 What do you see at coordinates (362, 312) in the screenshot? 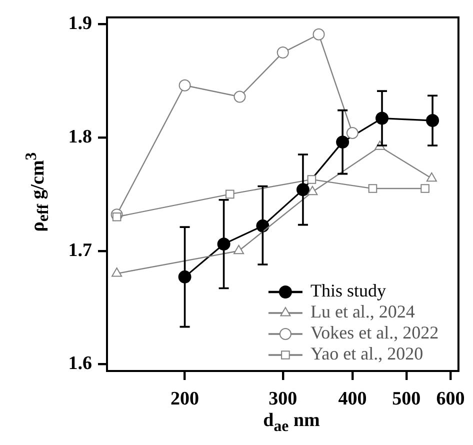
I see `legend-label: Lu et al., 2024` at bounding box center [362, 312].